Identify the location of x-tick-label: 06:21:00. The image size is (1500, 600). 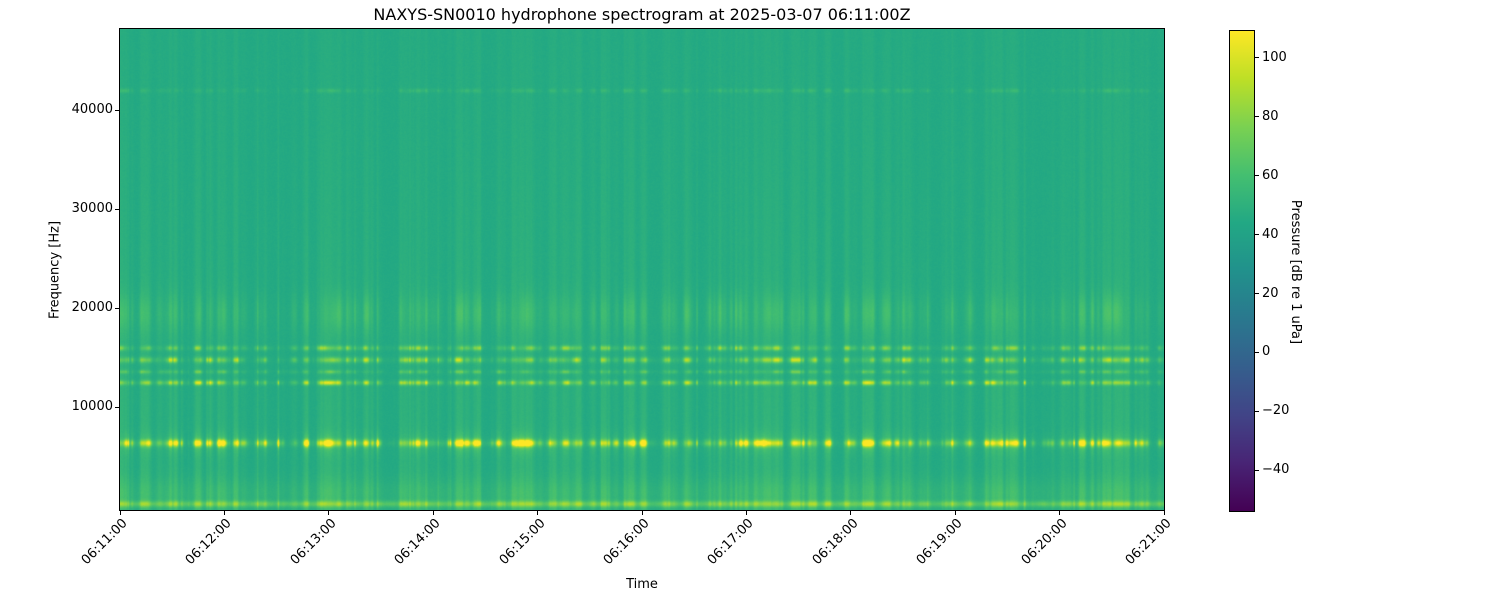
(1148, 542).